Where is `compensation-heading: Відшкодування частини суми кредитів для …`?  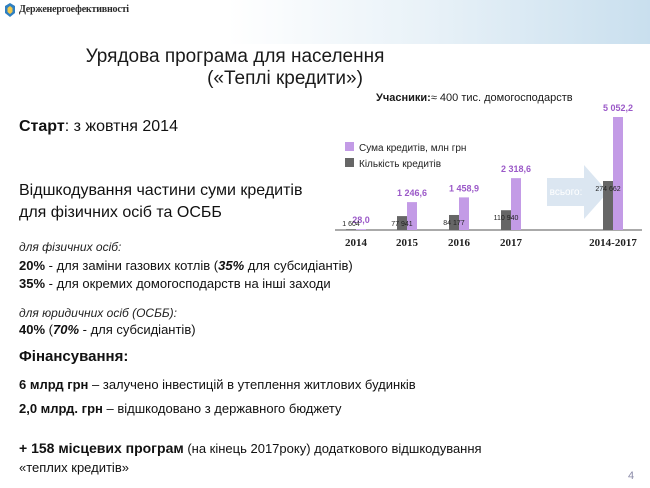
compensation-heading: Відшкодування частини суми кредитів для … is located at coordinates (160, 202).